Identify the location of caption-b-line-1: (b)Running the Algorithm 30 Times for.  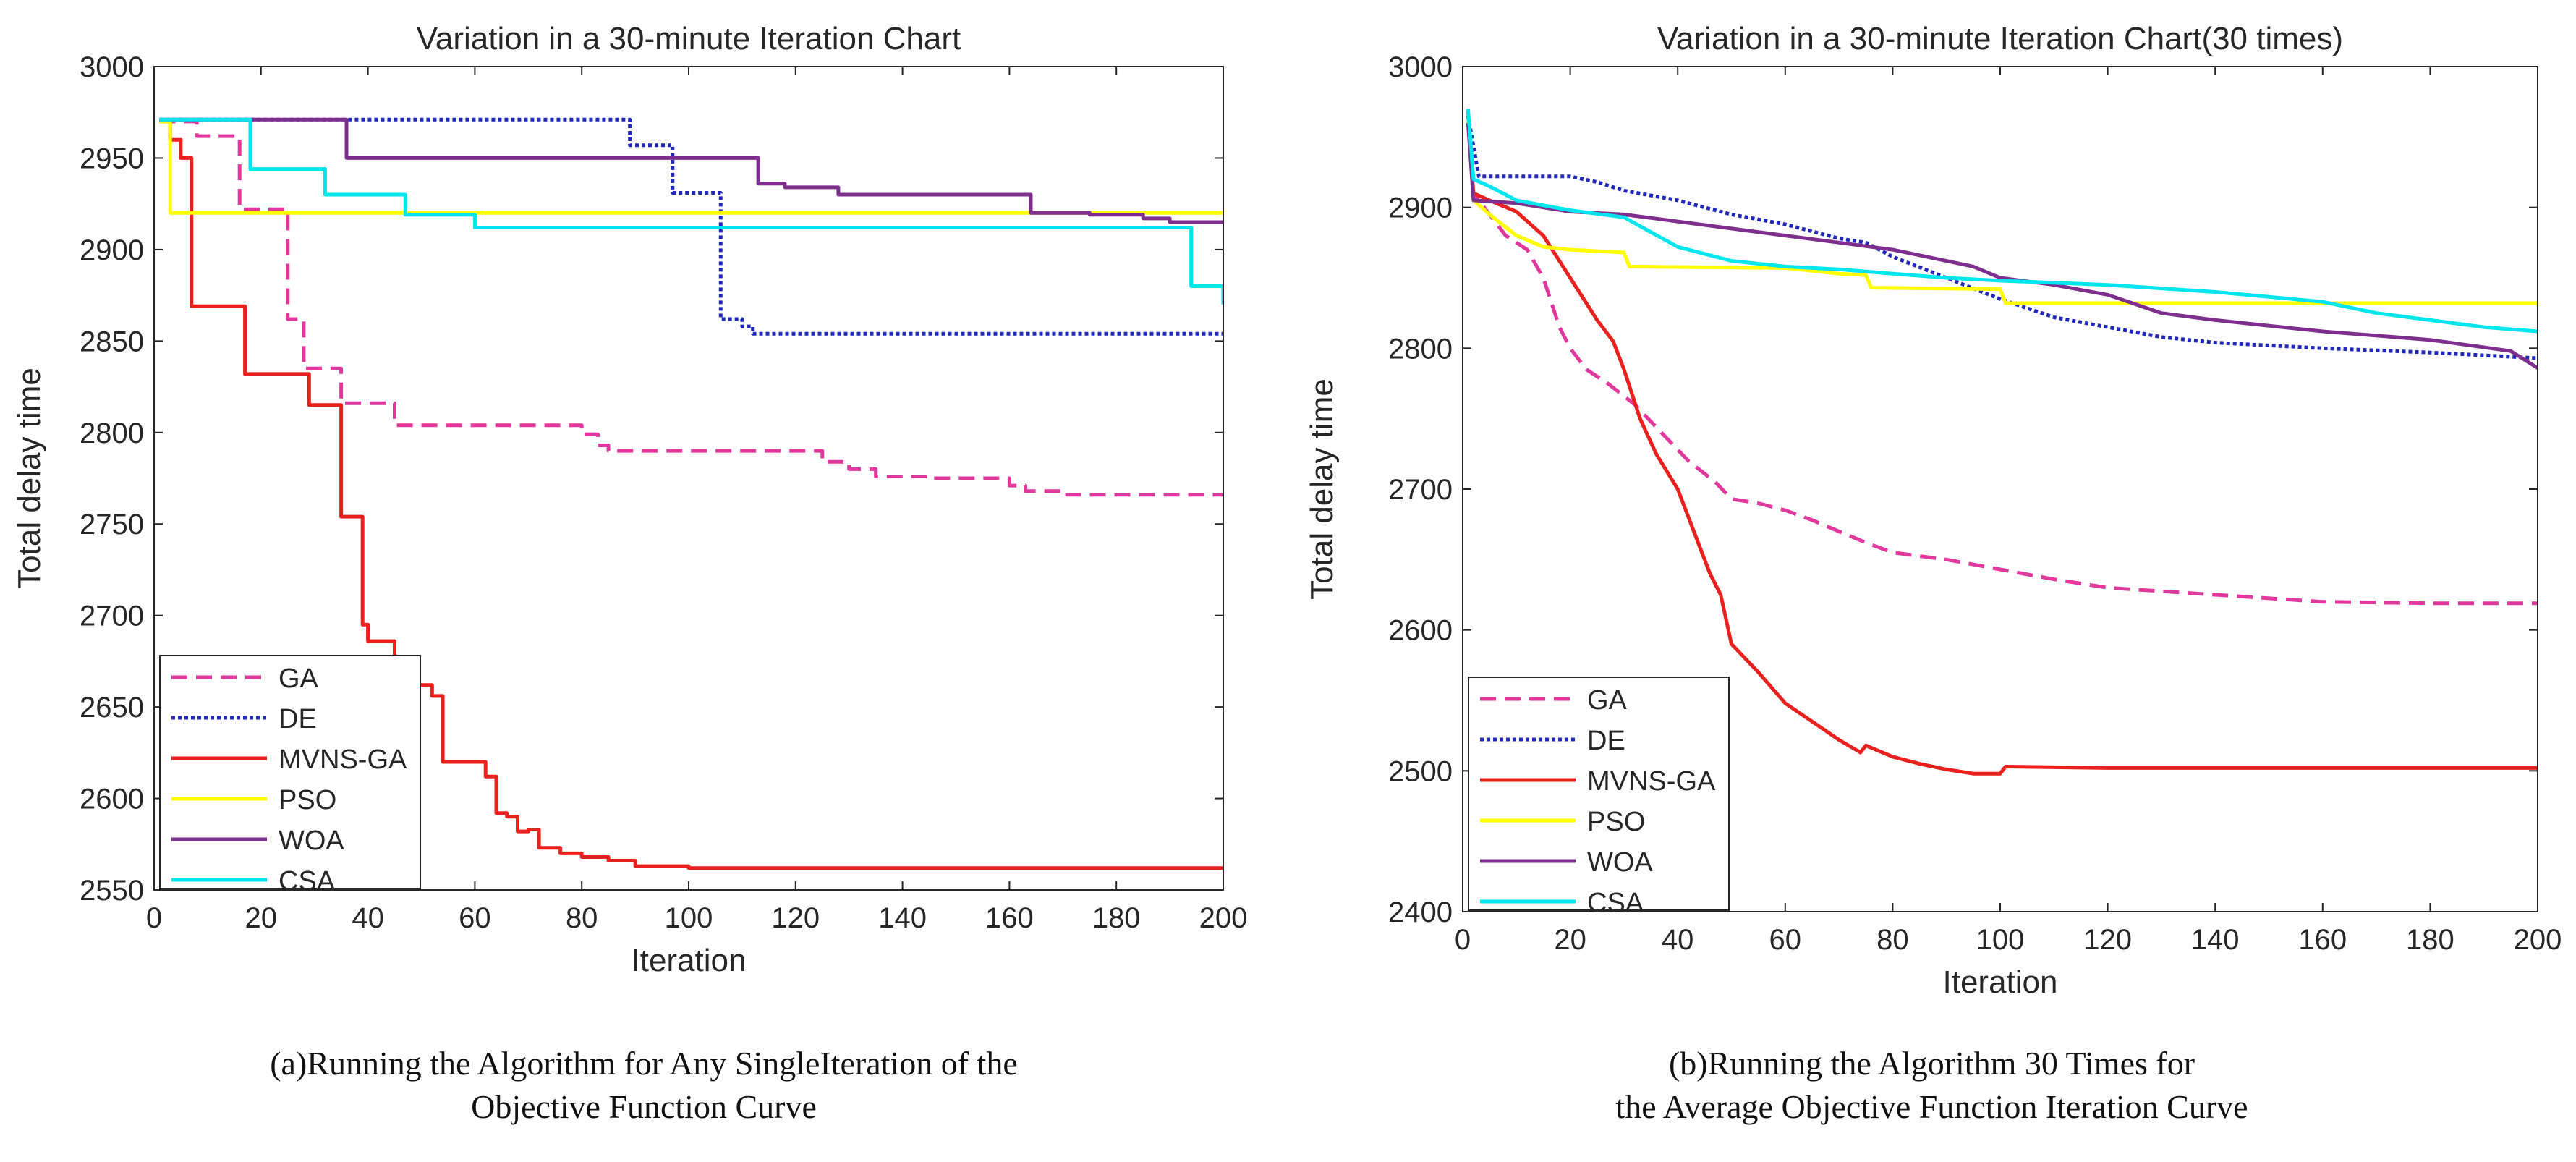
(1931, 1063).